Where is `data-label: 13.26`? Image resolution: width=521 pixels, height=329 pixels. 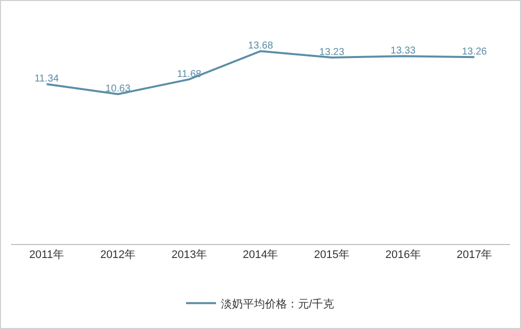 data-label: 13.26 is located at coordinates (475, 52).